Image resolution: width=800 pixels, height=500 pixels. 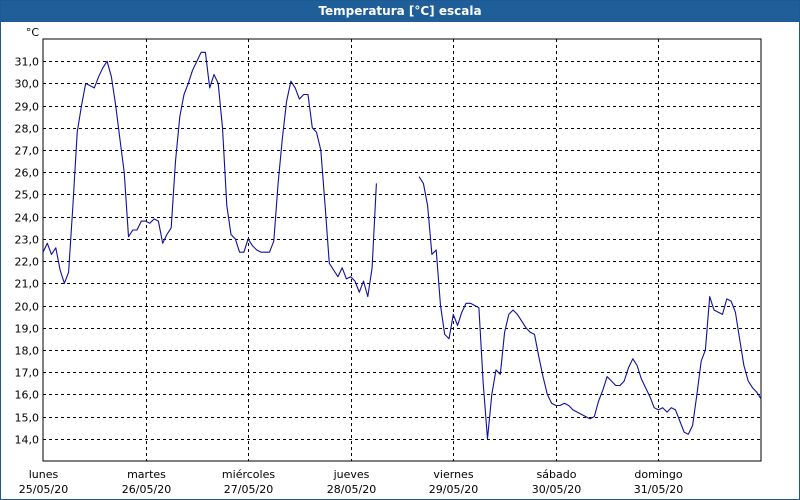 I want to click on y-tick-label: 21,0, so click(x=27, y=284).